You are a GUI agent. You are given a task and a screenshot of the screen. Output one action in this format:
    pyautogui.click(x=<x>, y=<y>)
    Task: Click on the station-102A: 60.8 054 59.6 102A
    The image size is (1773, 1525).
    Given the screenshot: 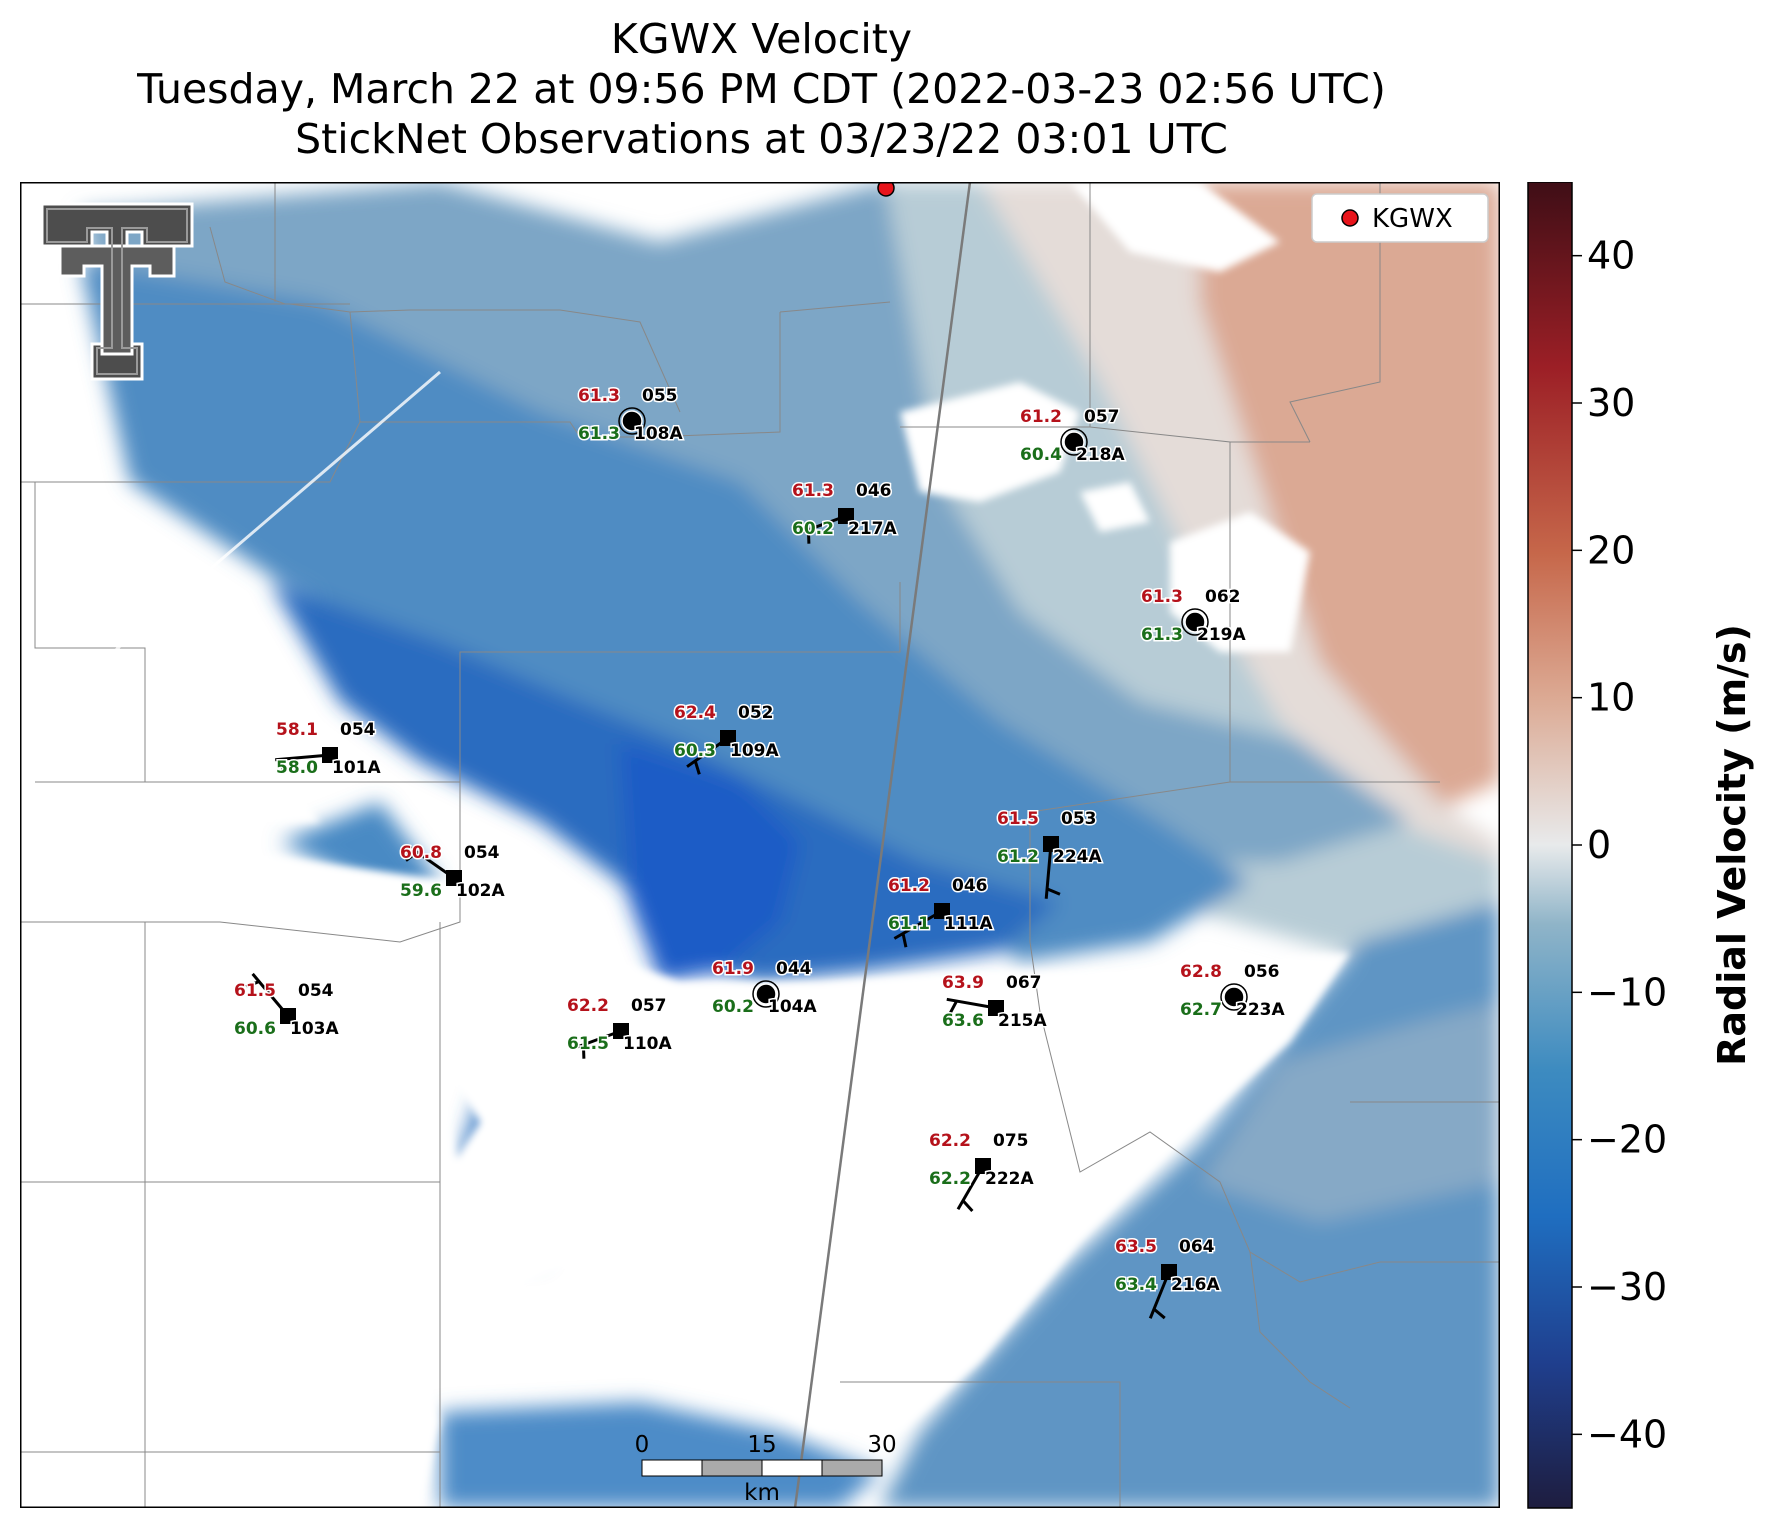 What is the action you would take?
    pyautogui.click(x=453, y=872)
    